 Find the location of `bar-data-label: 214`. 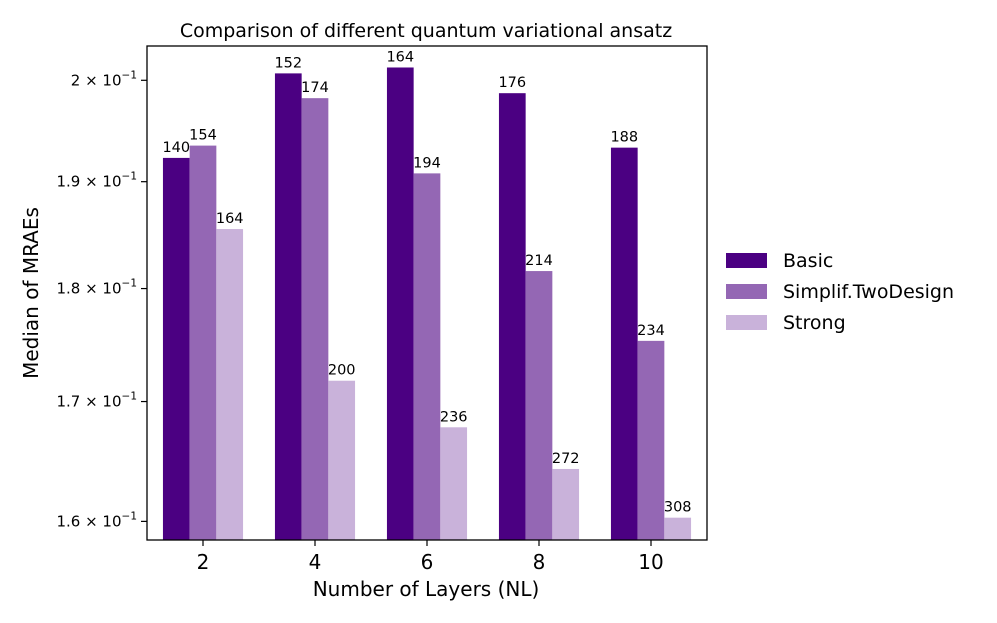

bar-data-label: 214 is located at coordinates (539, 261).